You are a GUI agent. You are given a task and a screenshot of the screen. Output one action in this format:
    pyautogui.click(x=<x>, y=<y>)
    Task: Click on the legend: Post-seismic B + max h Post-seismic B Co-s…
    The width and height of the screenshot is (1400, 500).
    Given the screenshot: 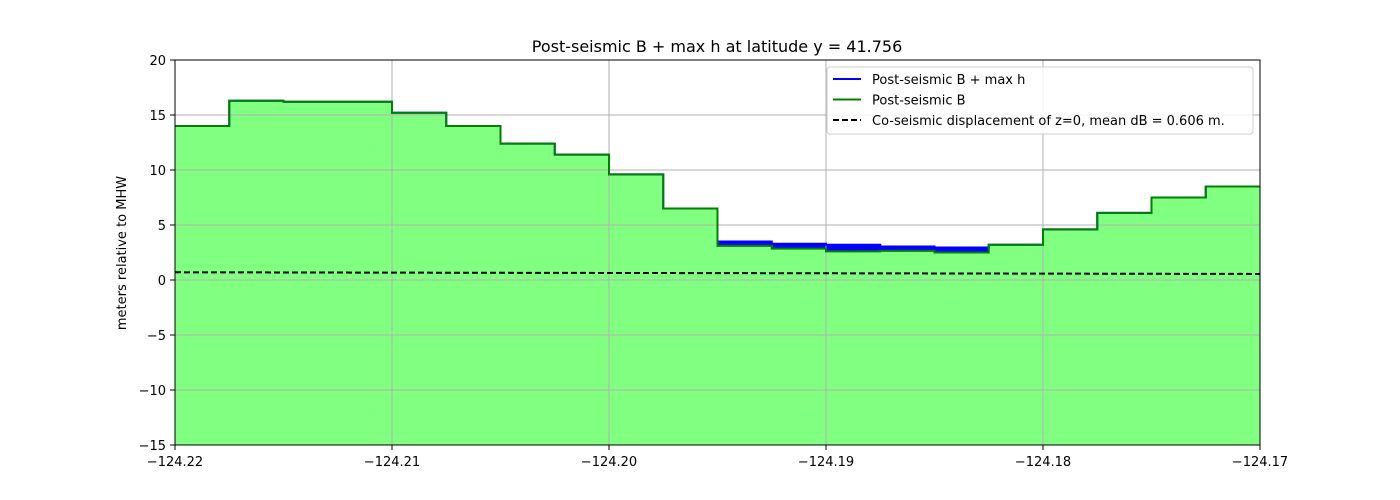 What is the action you would take?
    pyautogui.click(x=1040, y=100)
    